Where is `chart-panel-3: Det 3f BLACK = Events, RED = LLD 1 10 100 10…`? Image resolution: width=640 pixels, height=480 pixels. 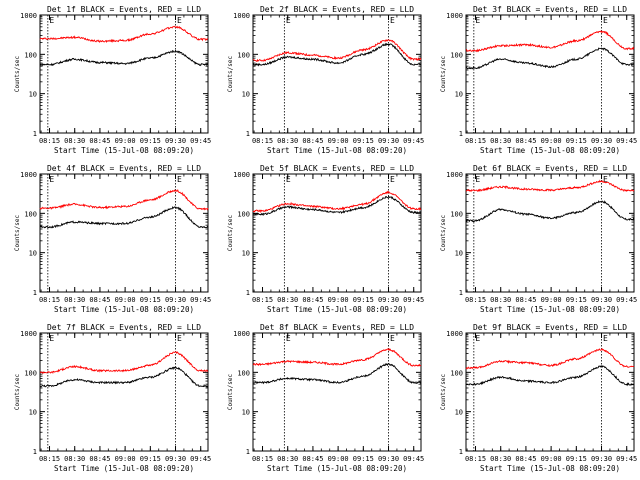 chart-panel-3: Det 3f BLACK = Events, RED = LLD 1 10 100 10… is located at coordinates (538, 80).